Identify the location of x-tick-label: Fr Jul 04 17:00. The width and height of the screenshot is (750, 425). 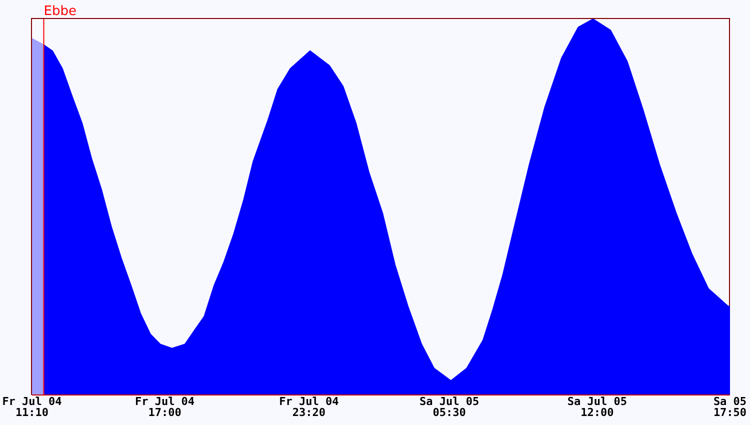
(164, 407).